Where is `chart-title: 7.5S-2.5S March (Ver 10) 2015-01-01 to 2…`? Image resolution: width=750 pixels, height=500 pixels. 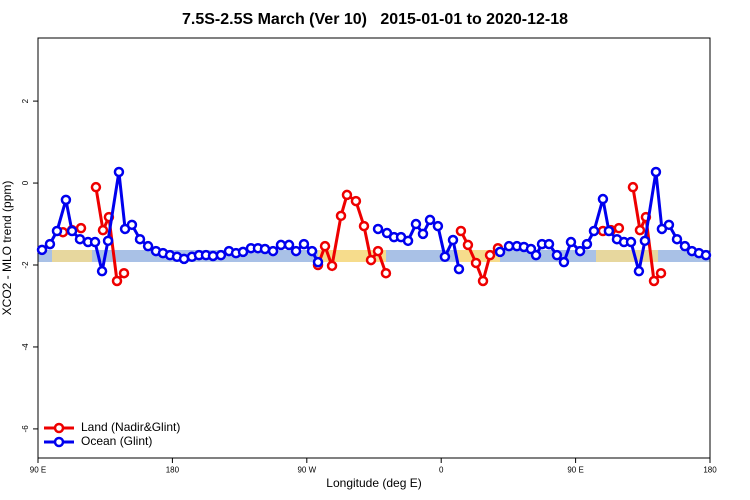 chart-title: 7.5S-2.5S March (Ver 10) 2015-01-01 to 2… is located at coordinates (375, 19).